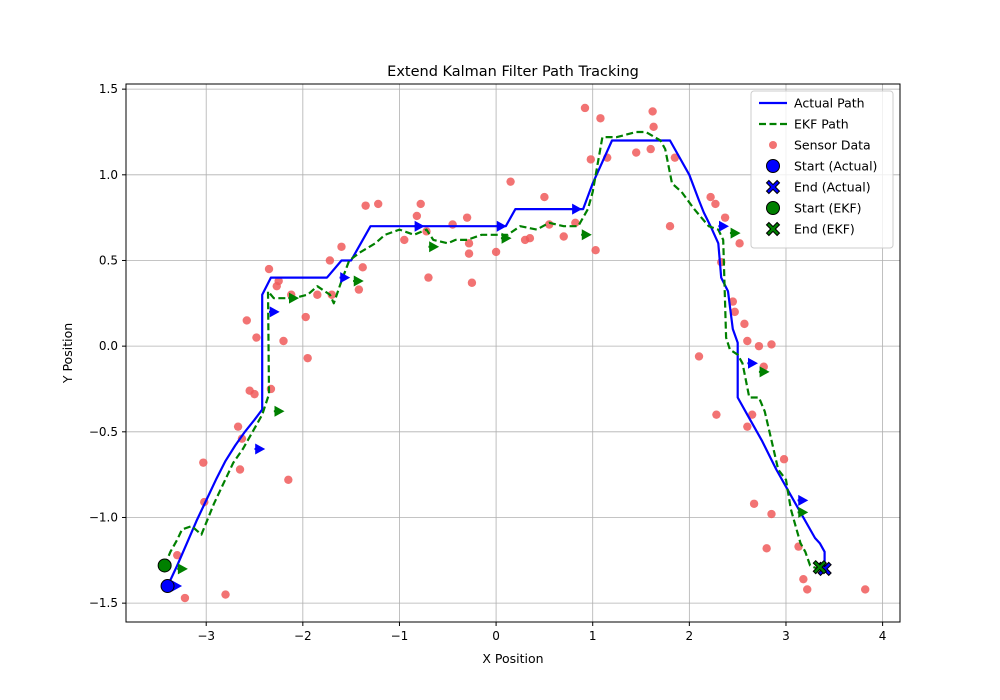  I want to click on y-tick-label: 1.0, so click(108, 175).